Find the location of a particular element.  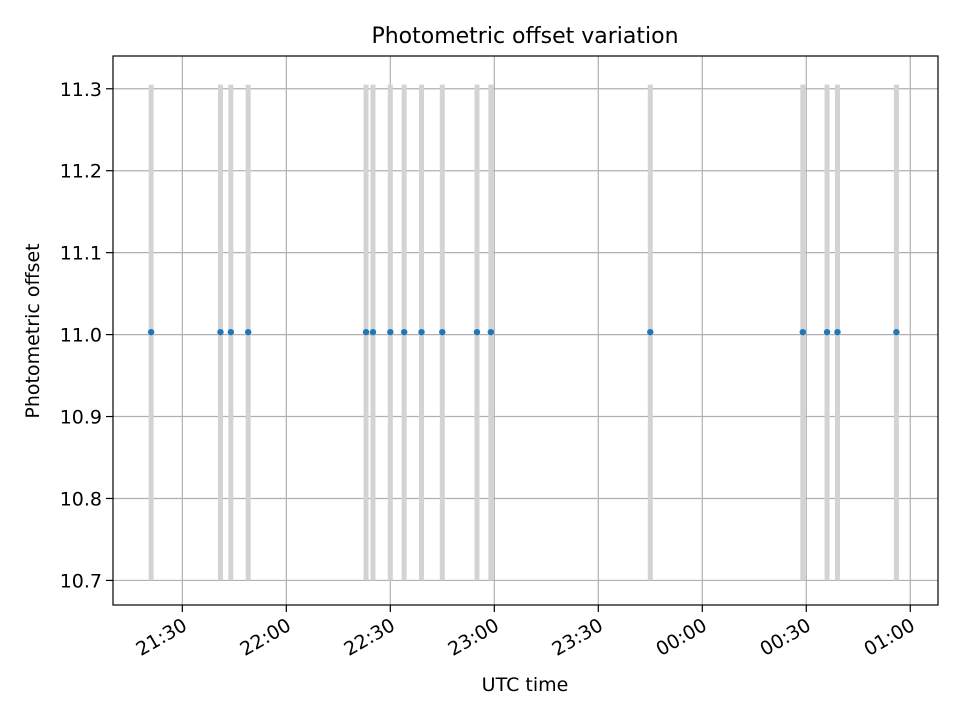

x-tick-label: 01:00 is located at coordinates (889, 637).